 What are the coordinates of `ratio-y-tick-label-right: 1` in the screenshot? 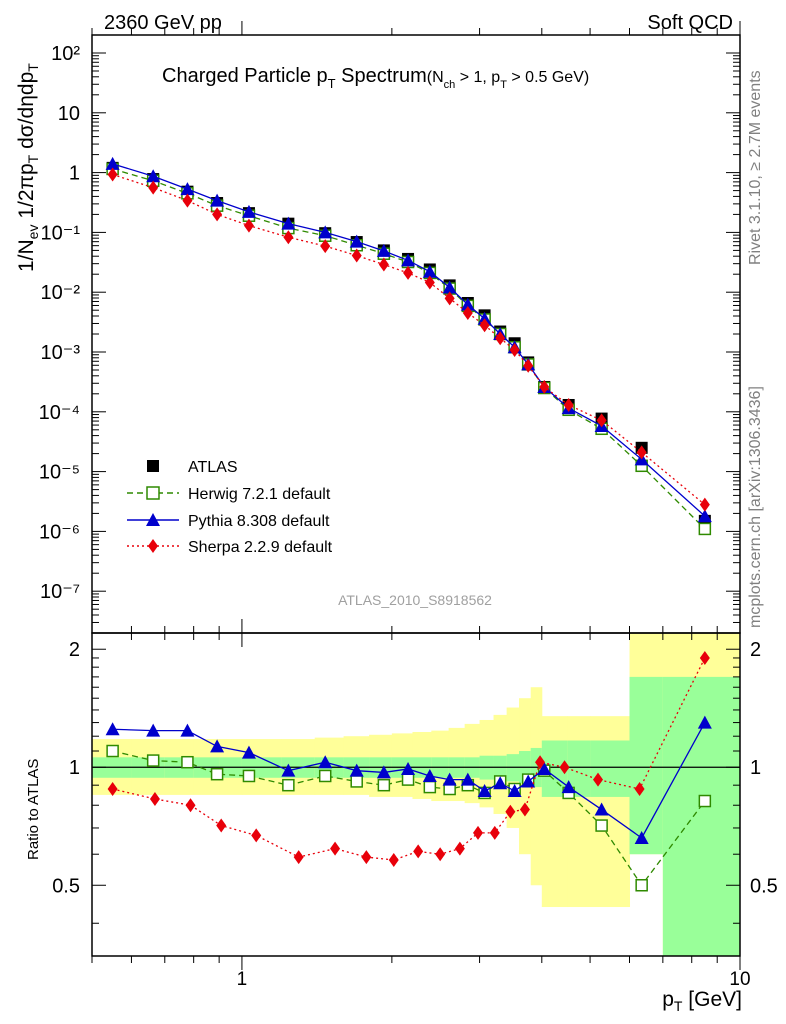 It's located at (755, 768).